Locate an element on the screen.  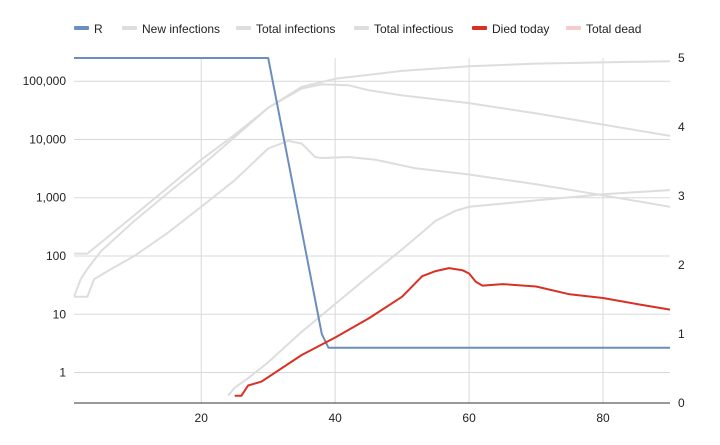
y-left-tick-label: 10,000 is located at coordinates (47, 139).